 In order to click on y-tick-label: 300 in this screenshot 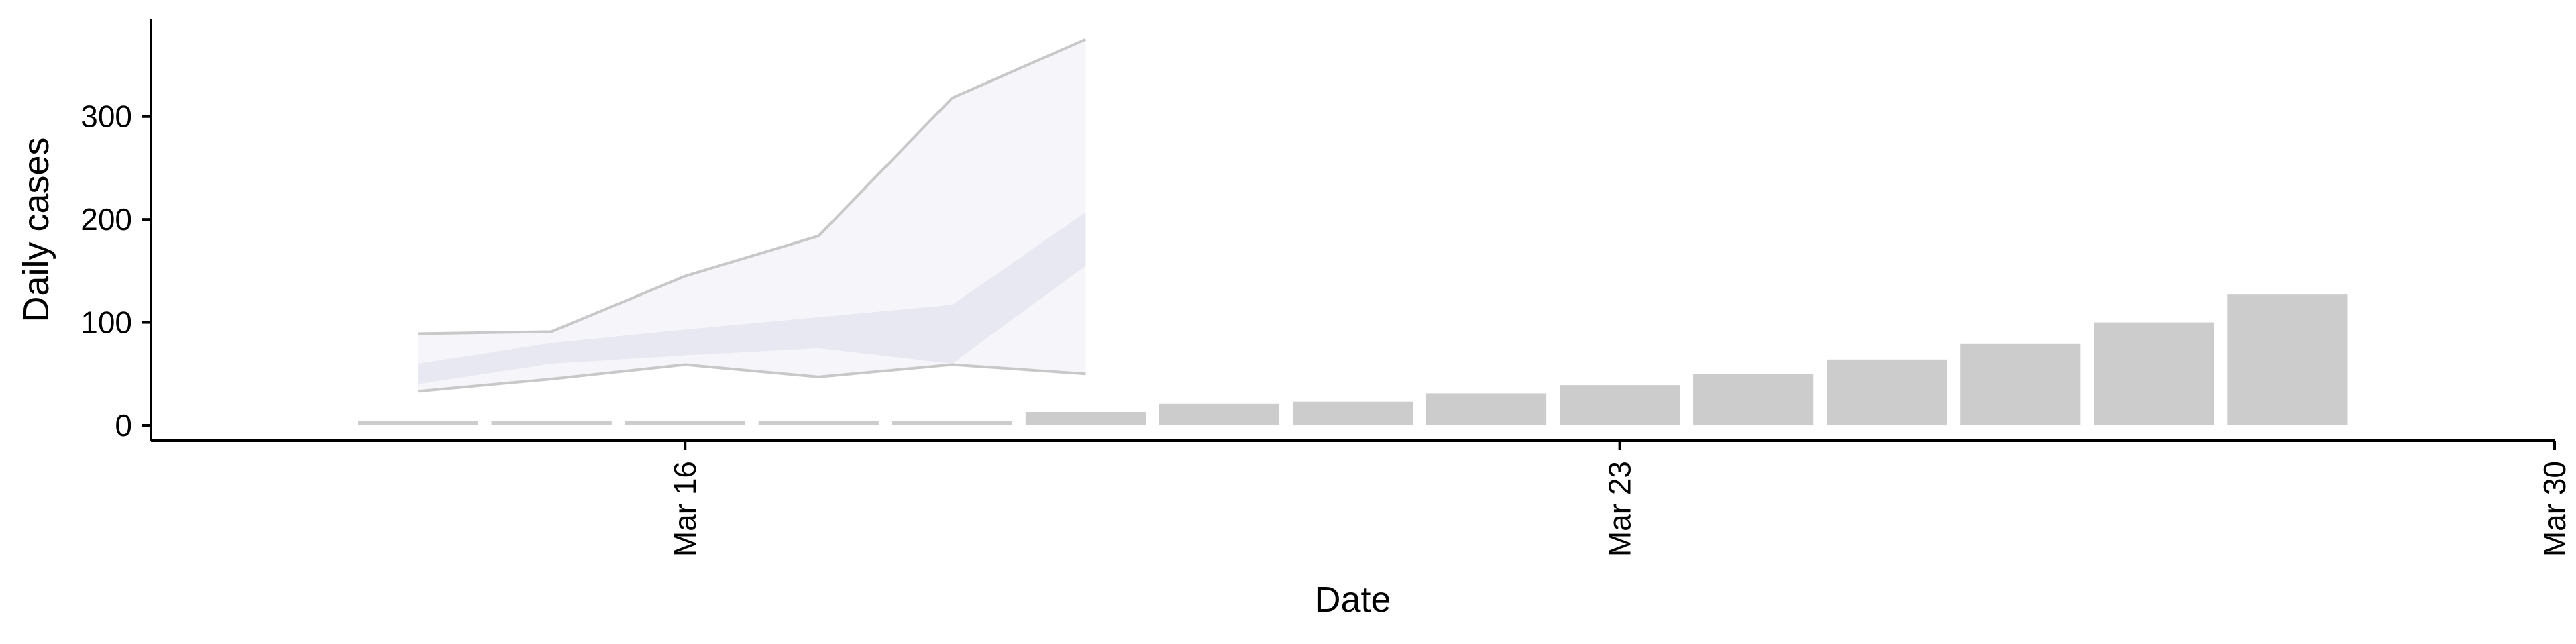, I will do `click(106, 116)`.